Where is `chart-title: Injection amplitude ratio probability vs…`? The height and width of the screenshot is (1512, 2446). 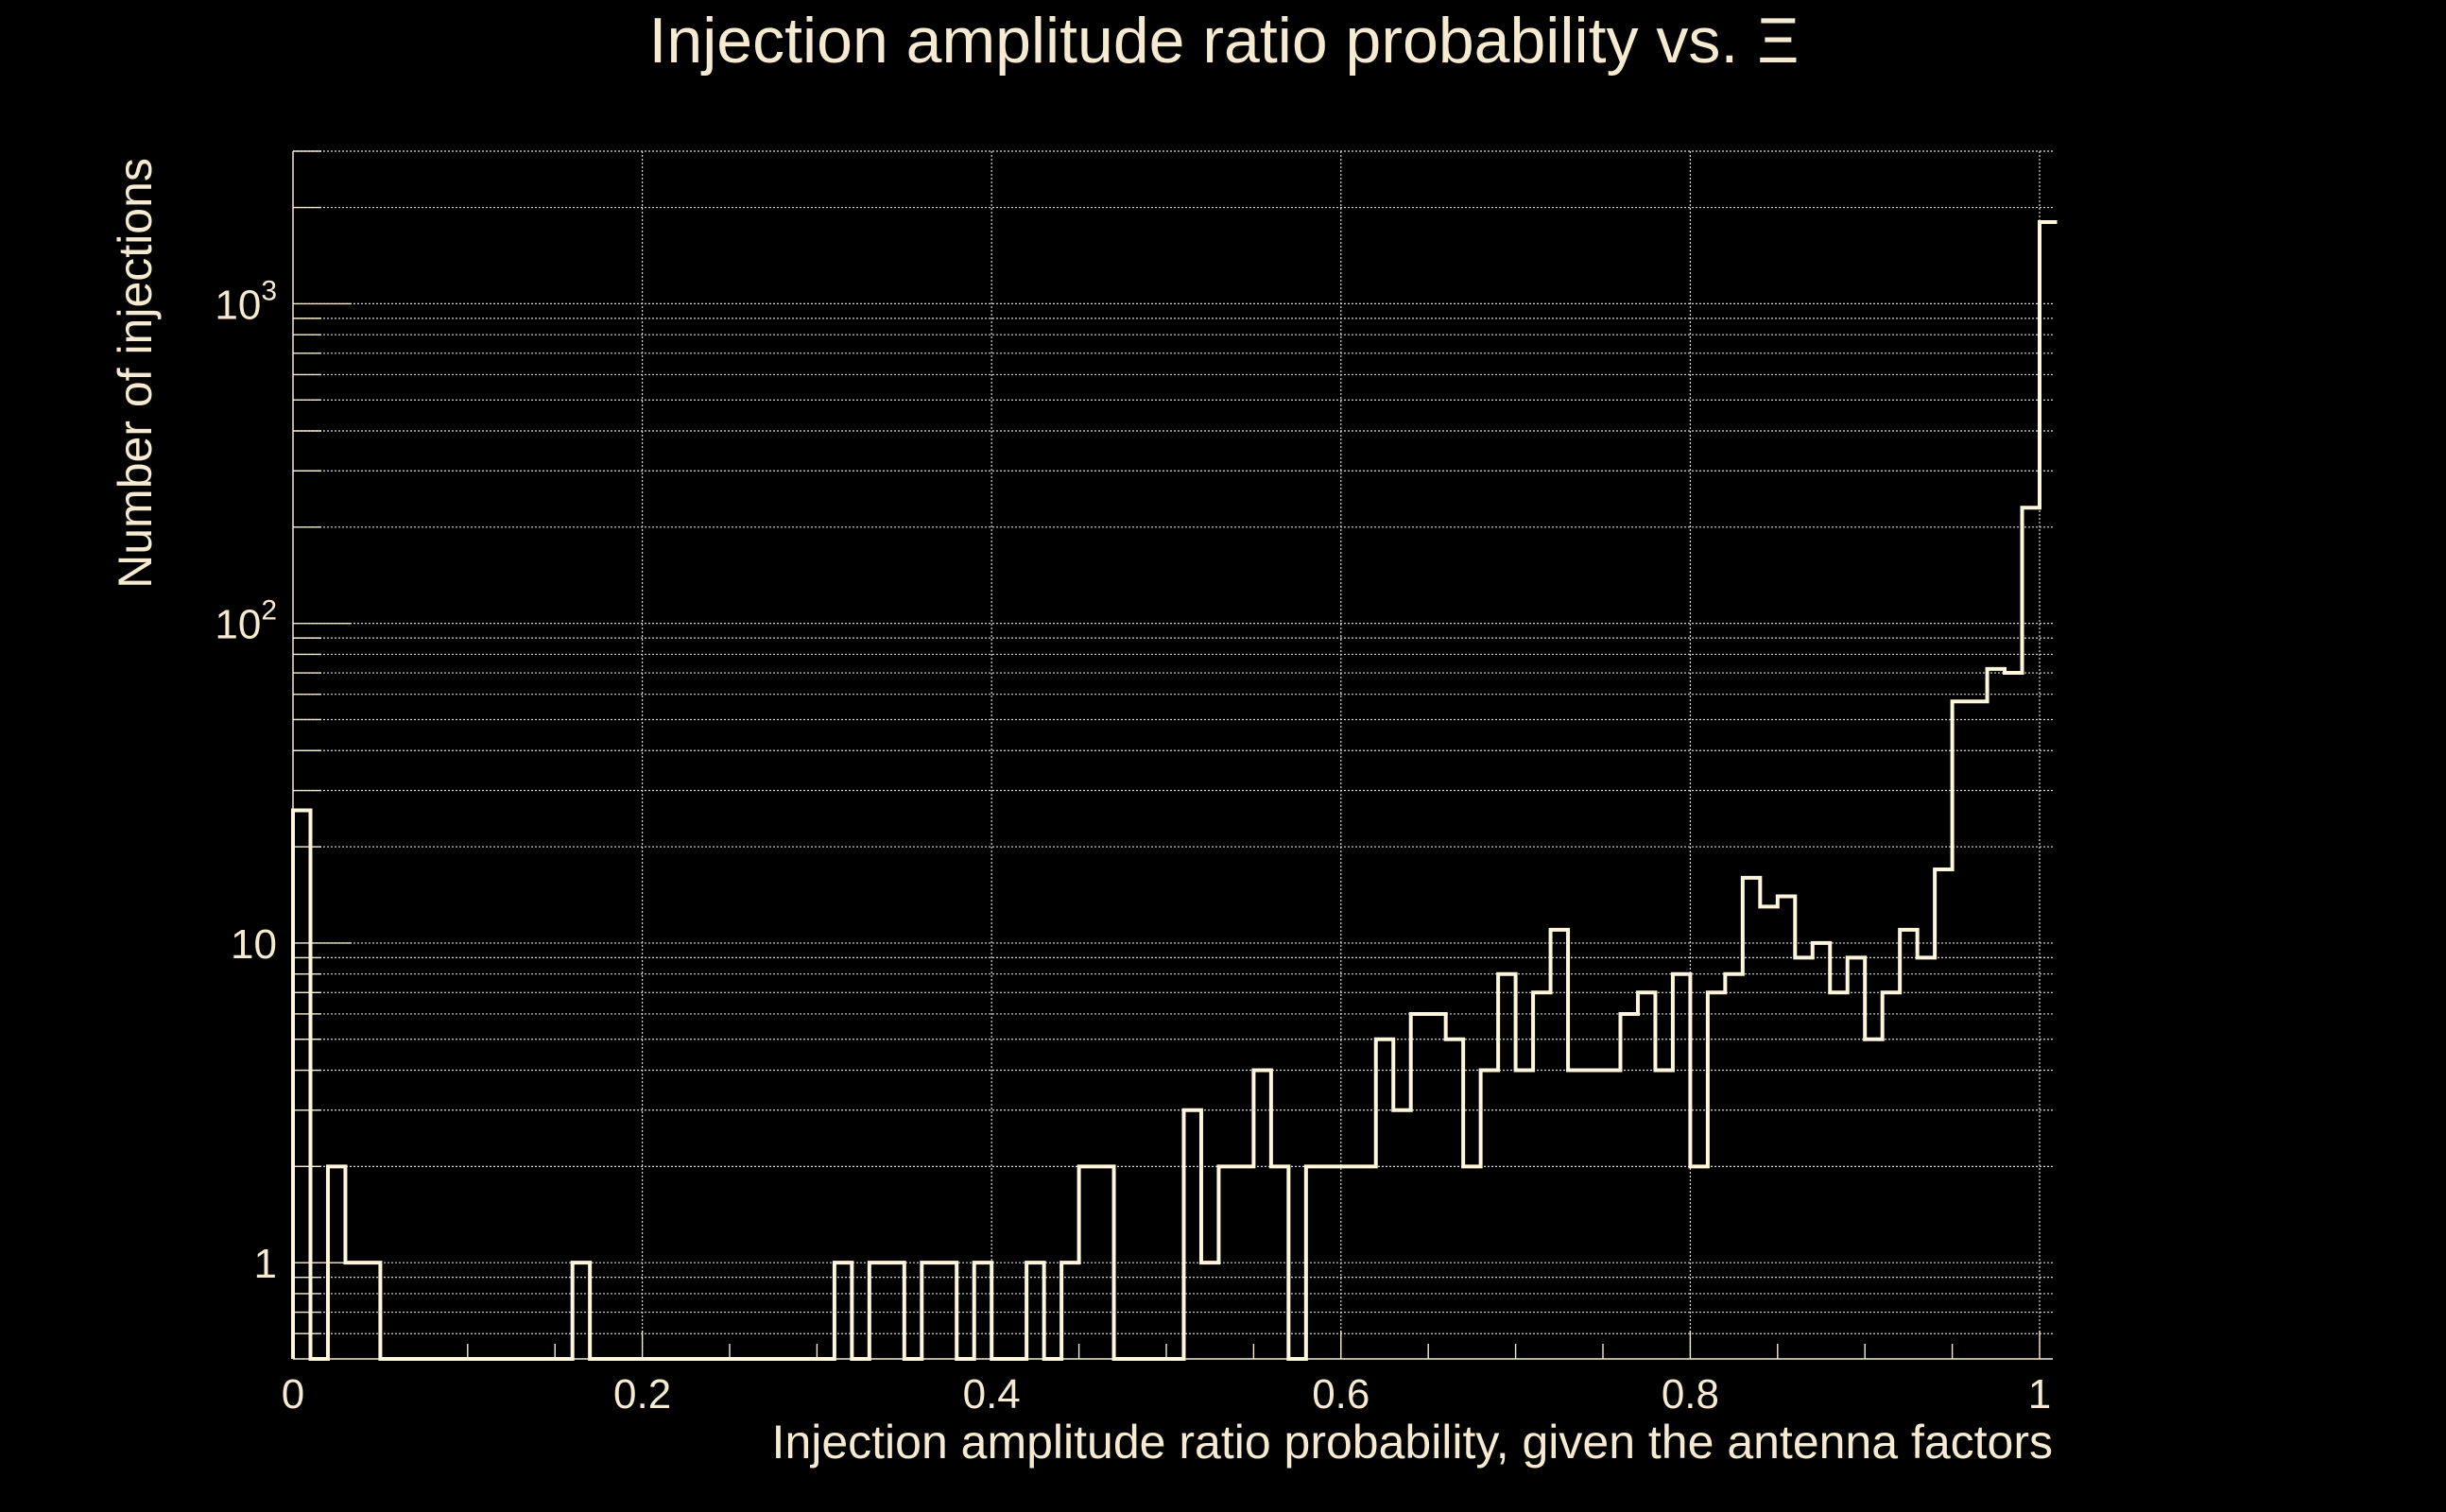 chart-title: Injection amplitude ratio probability vs… is located at coordinates (1224, 41).